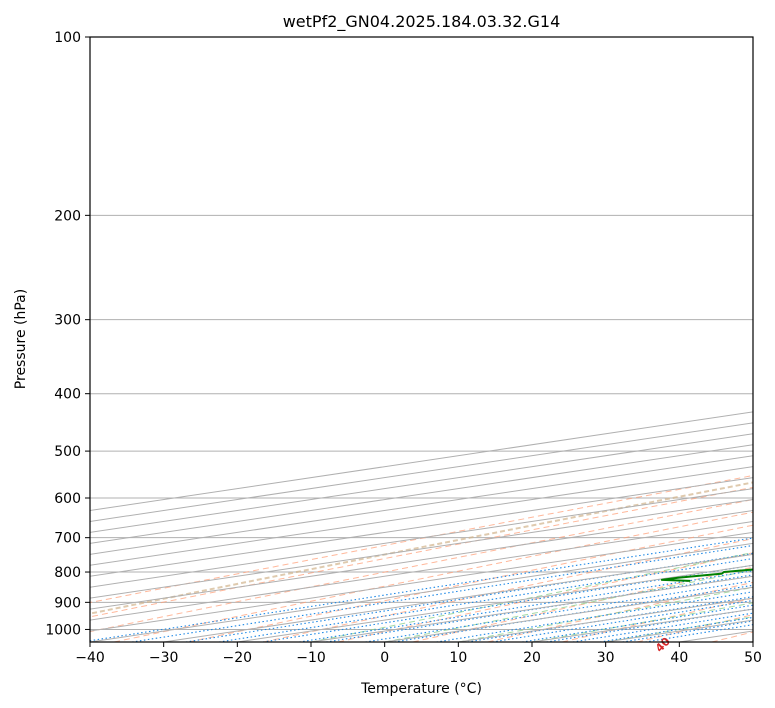 Image resolution: width=775 pixels, height=708 pixels. Describe the element at coordinates (90, 658) in the screenshot. I see `x-tick-label: −40` at that location.